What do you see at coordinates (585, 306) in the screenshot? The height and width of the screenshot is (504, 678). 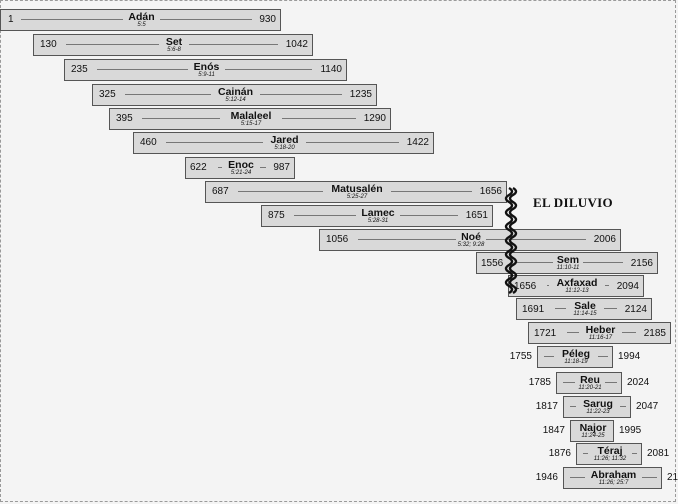 I see `patriarch-name: Sale` at bounding box center [585, 306].